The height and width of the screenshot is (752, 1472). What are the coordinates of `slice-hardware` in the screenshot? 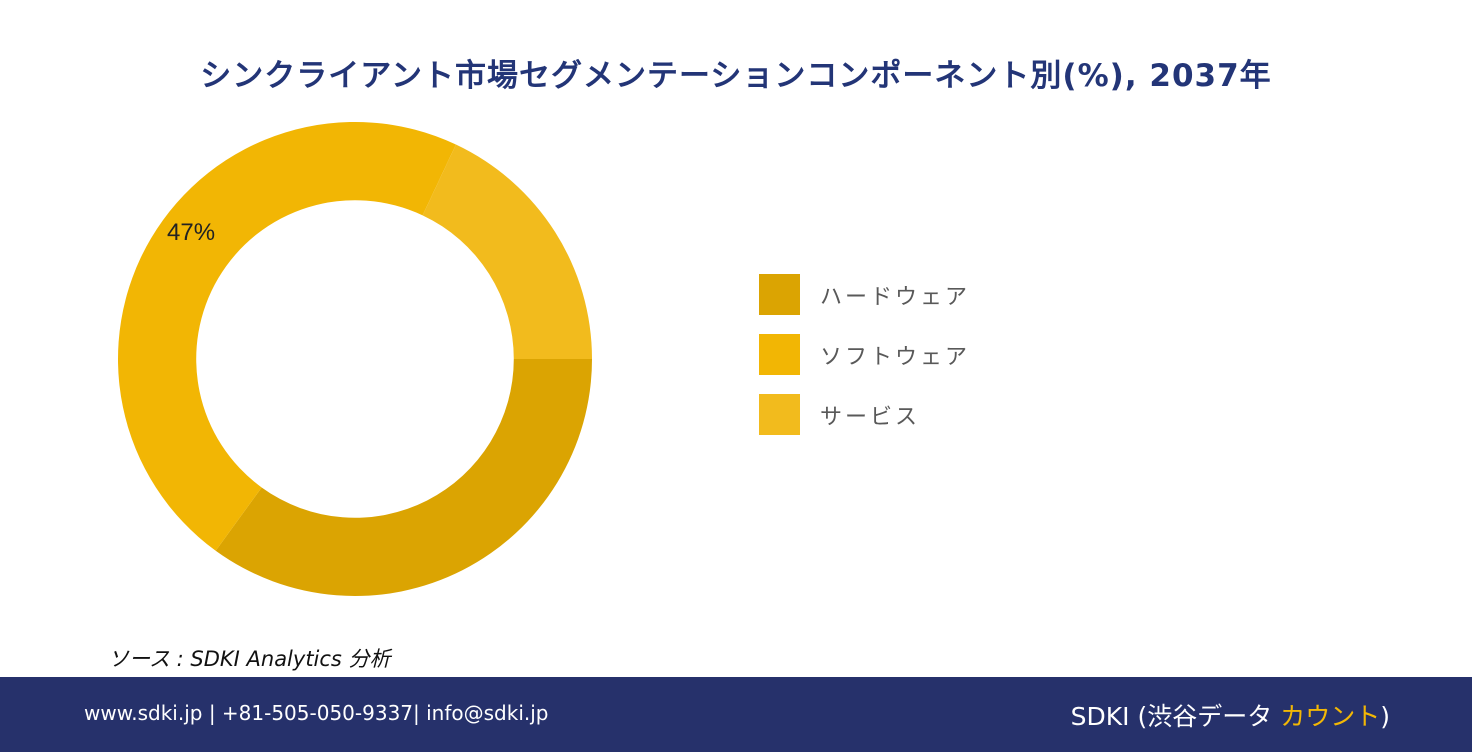 It's located at (403, 477).